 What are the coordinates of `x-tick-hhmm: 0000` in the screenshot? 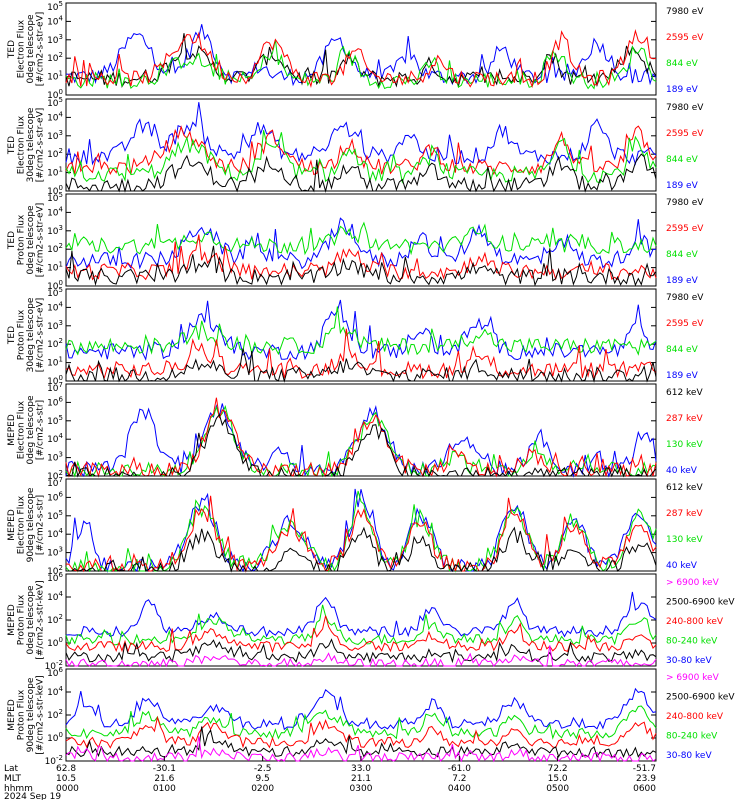 It's located at (67, 789).